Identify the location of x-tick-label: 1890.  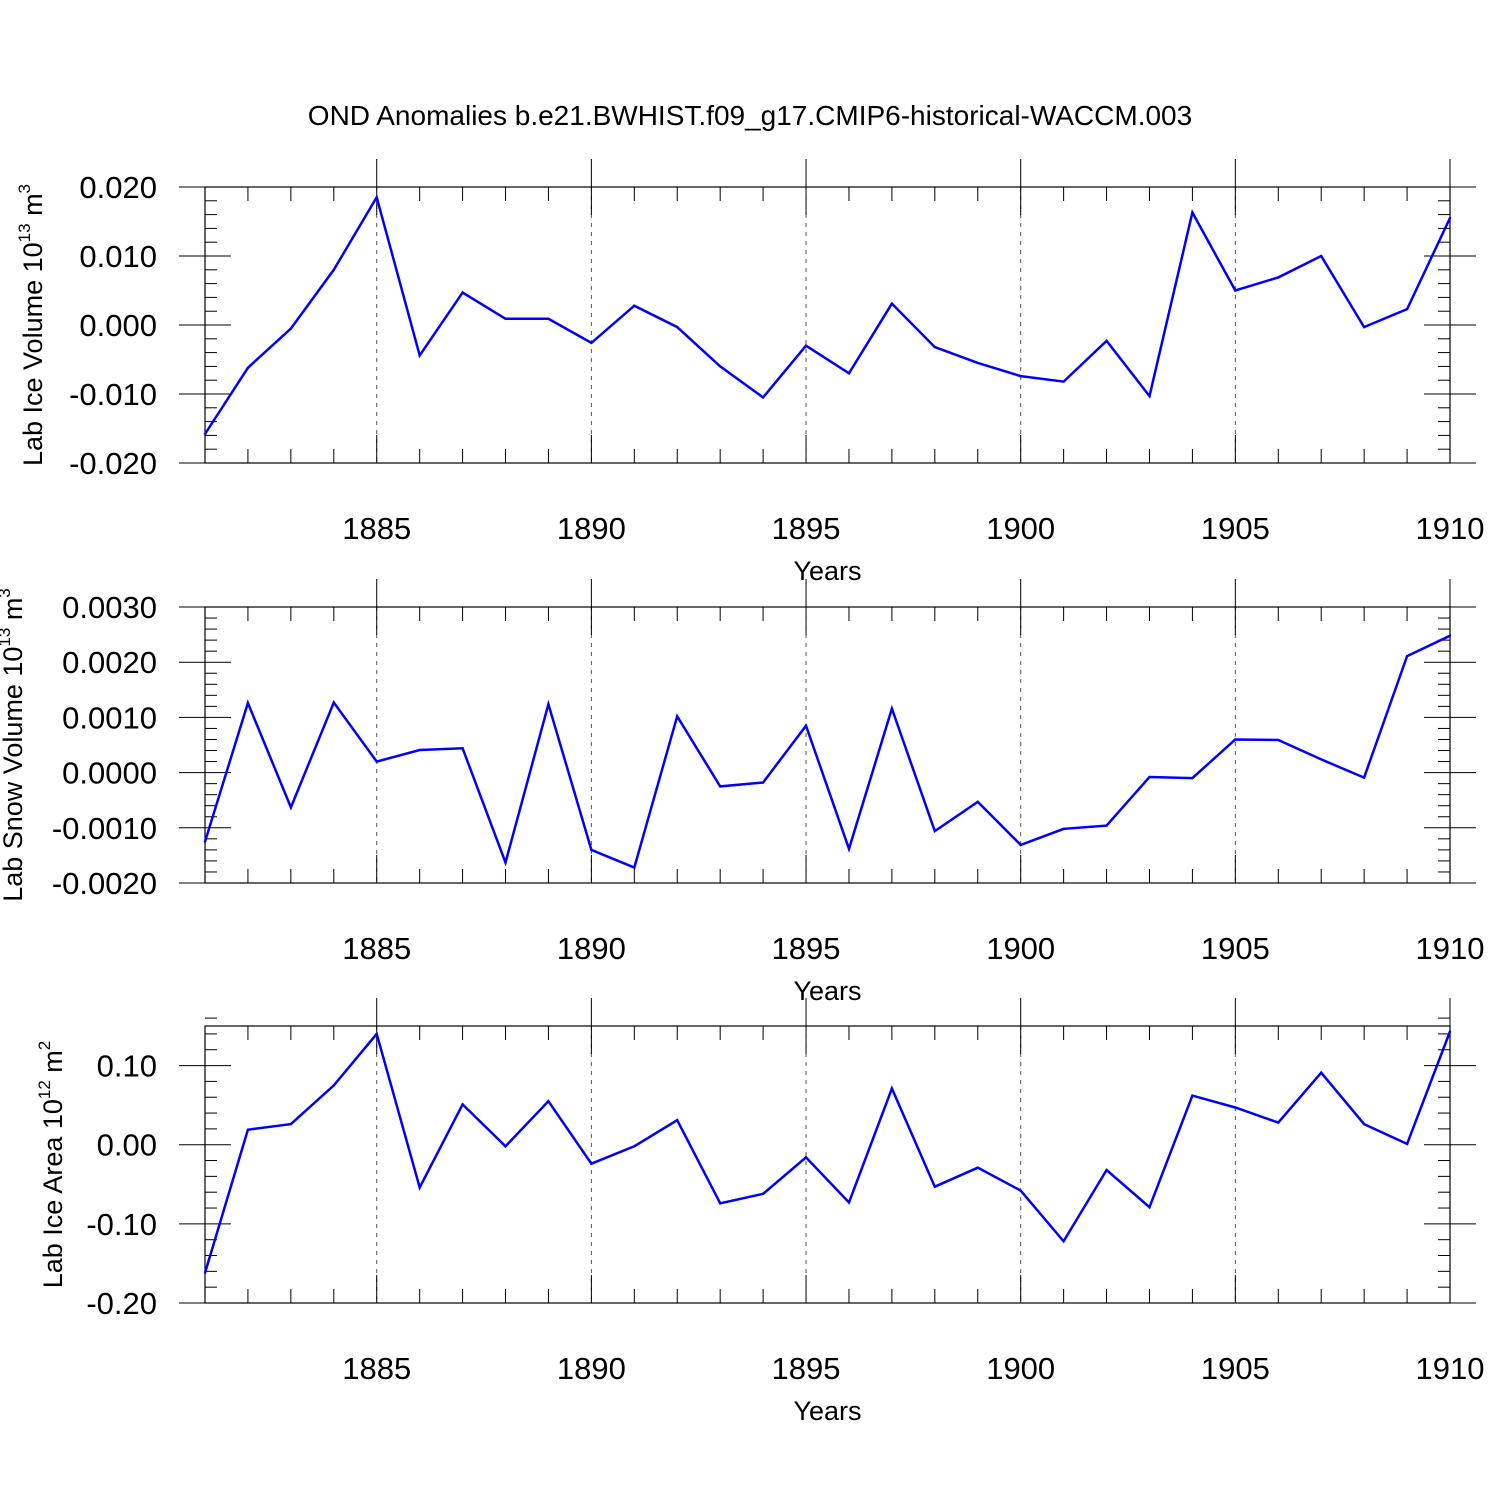
(591, 528).